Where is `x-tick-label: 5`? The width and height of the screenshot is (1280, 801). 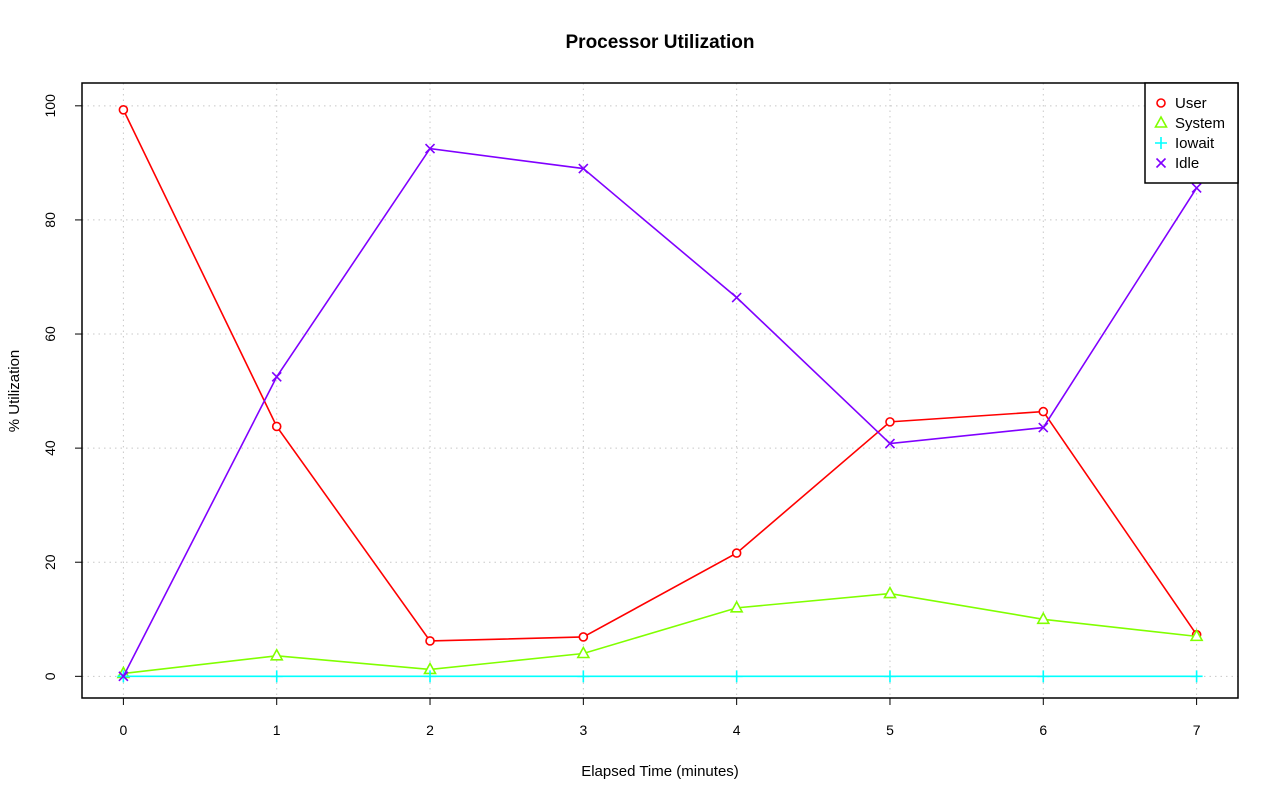
x-tick-label: 5 is located at coordinates (890, 730).